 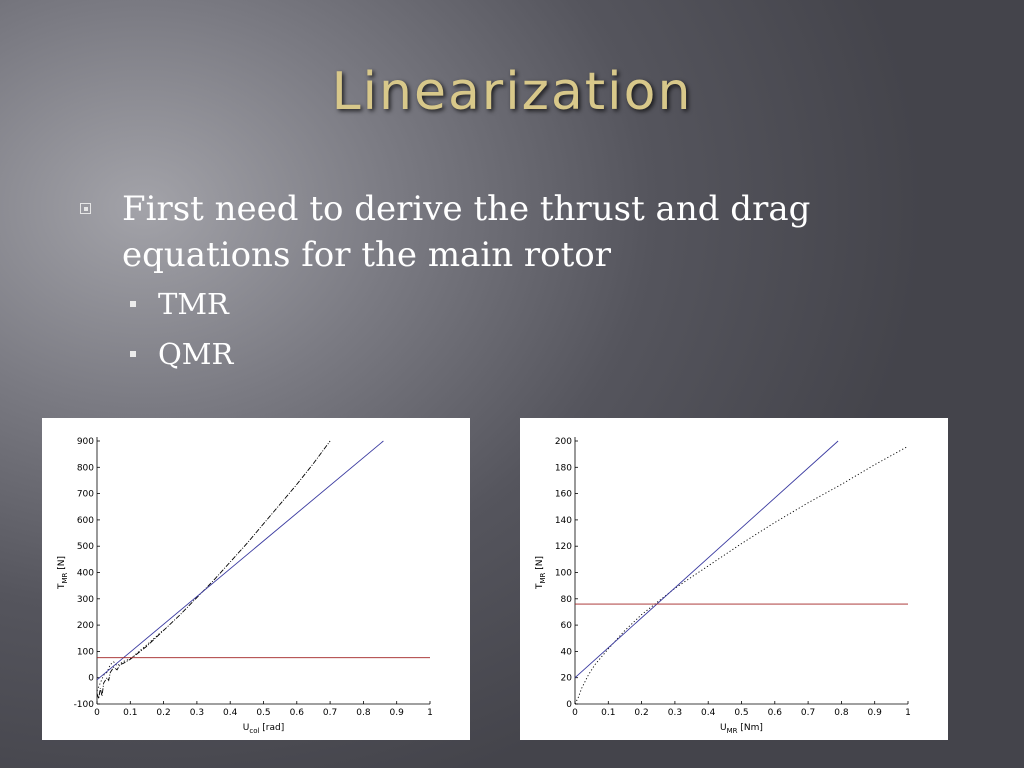 What do you see at coordinates (563, 521) in the screenshot?
I see `y-tick-label: 140` at bounding box center [563, 521].